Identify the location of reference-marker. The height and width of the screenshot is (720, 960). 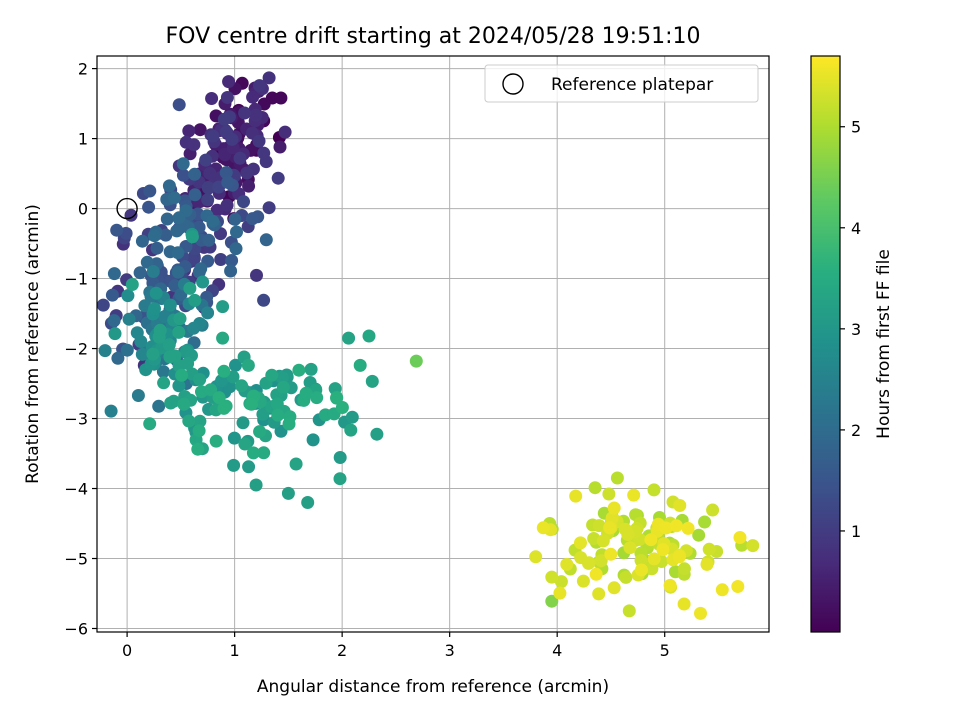
(127, 208).